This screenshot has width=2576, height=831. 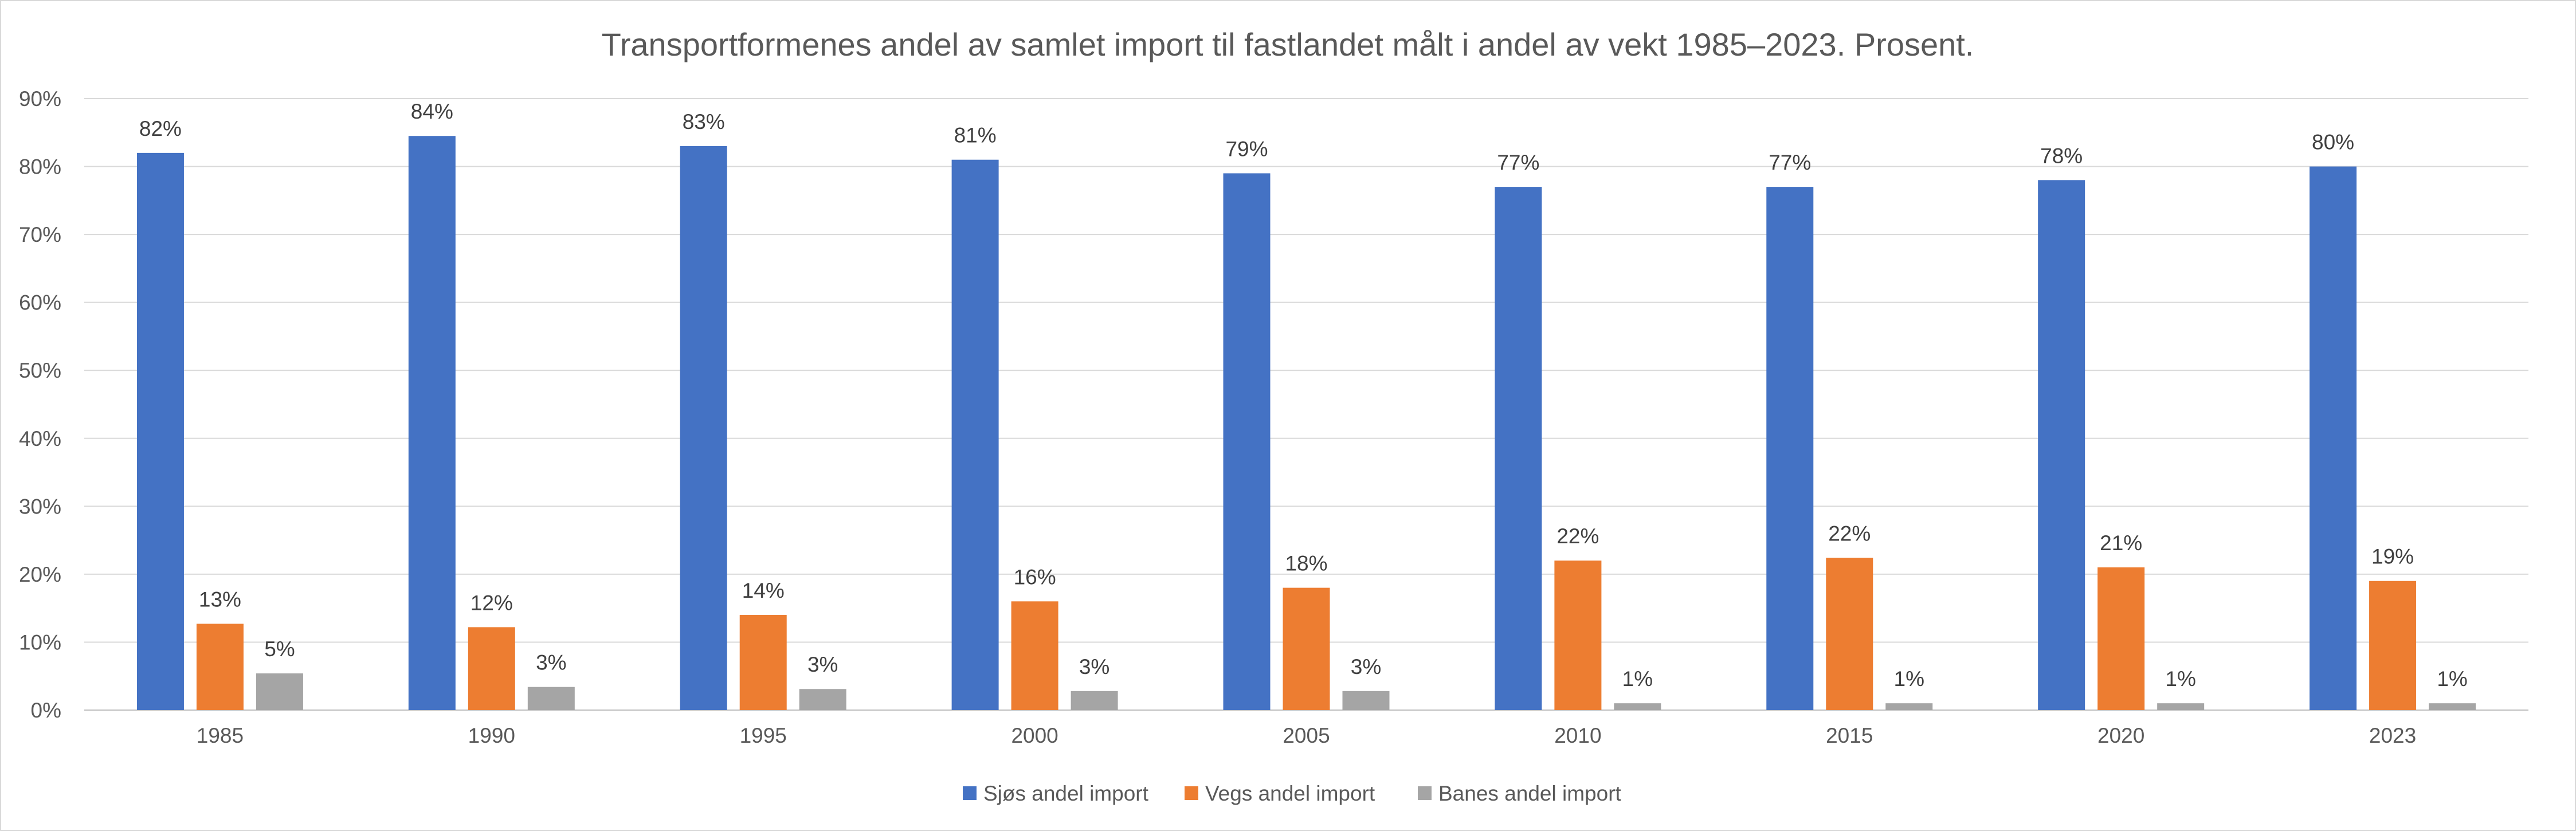 What do you see at coordinates (704, 122) in the screenshot?
I see `data-label: 83%` at bounding box center [704, 122].